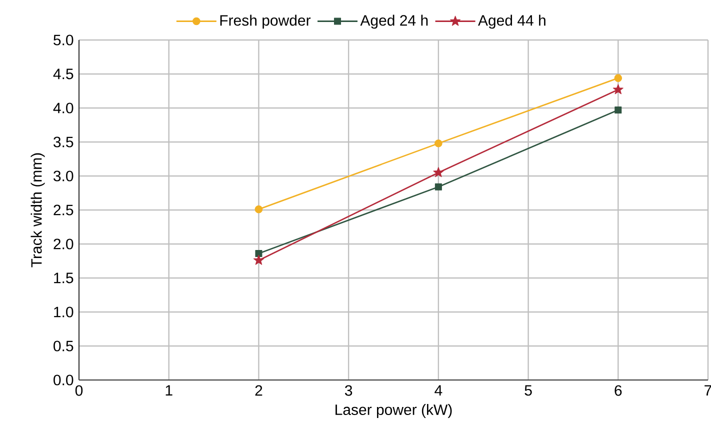 Image resolution: width=711 pixels, height=447 pixels. Describe the element at coordinates (348, 390) in the screenshot. I see `x-tick-label: 3` at that location.